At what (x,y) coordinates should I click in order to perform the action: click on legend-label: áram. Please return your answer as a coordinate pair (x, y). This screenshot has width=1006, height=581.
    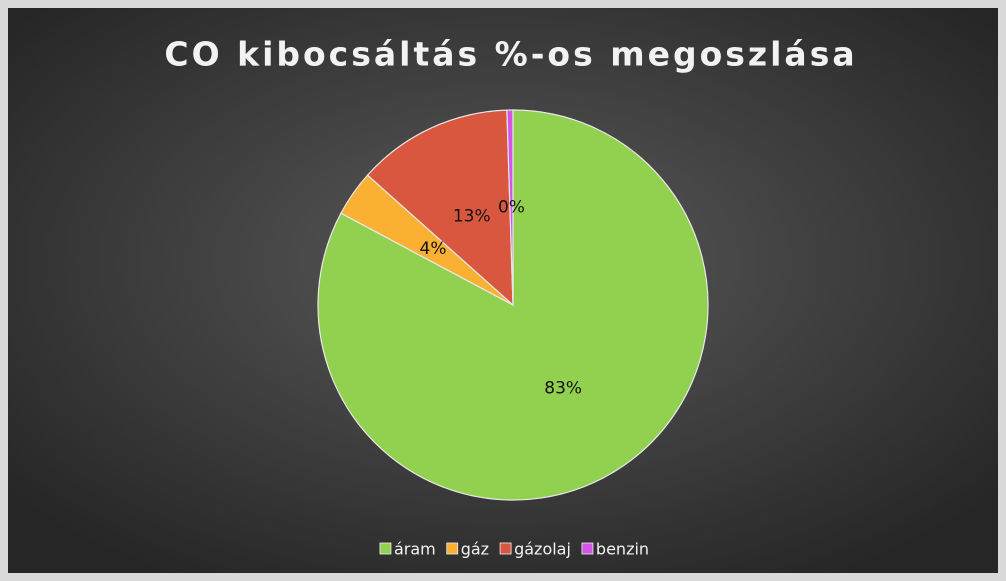
    Looking at the image, I should click on (415, 549).